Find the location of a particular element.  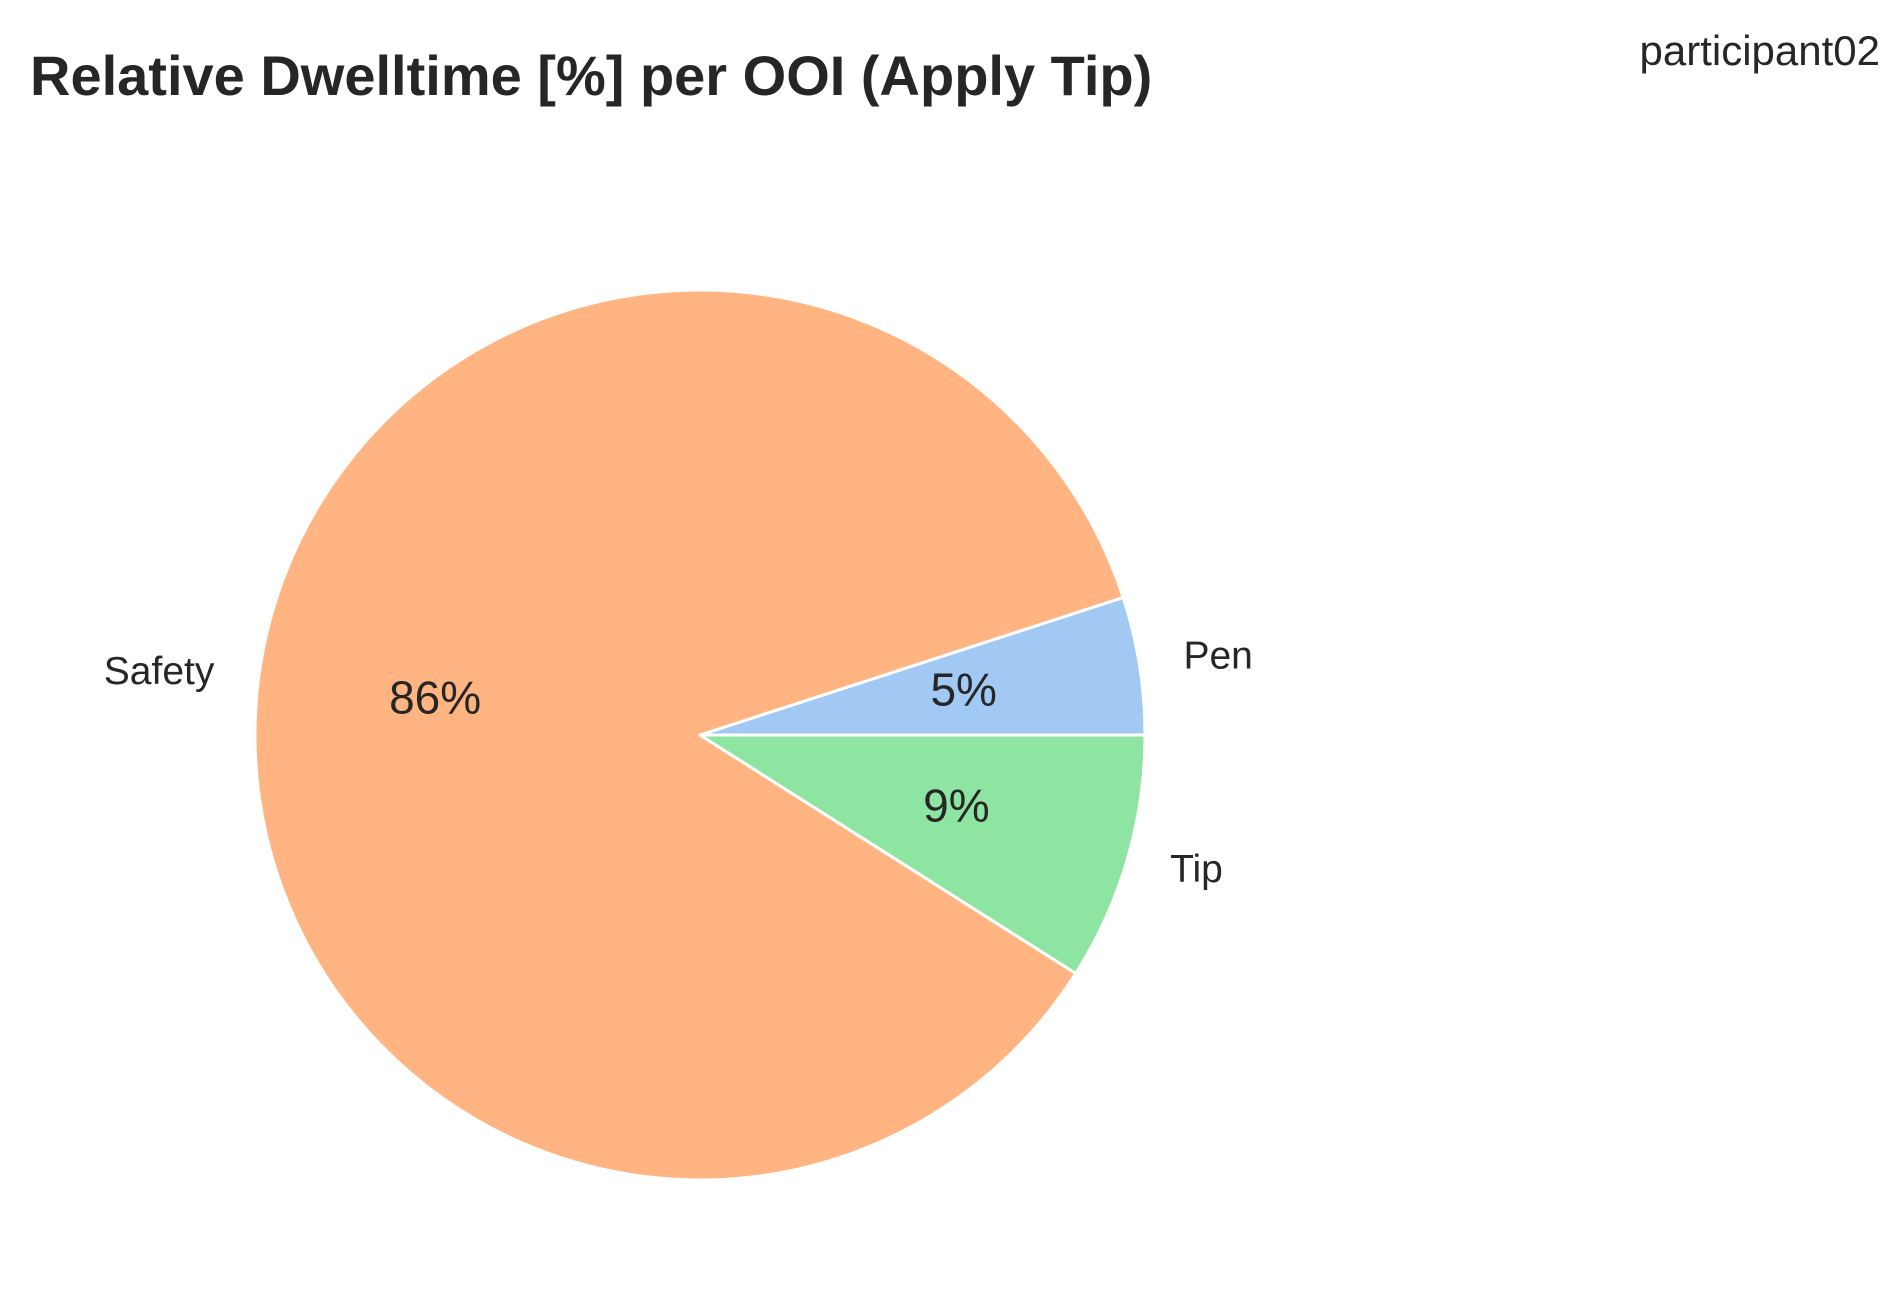

slice-percent-safety: 86% is located at coordinates (435, 698).